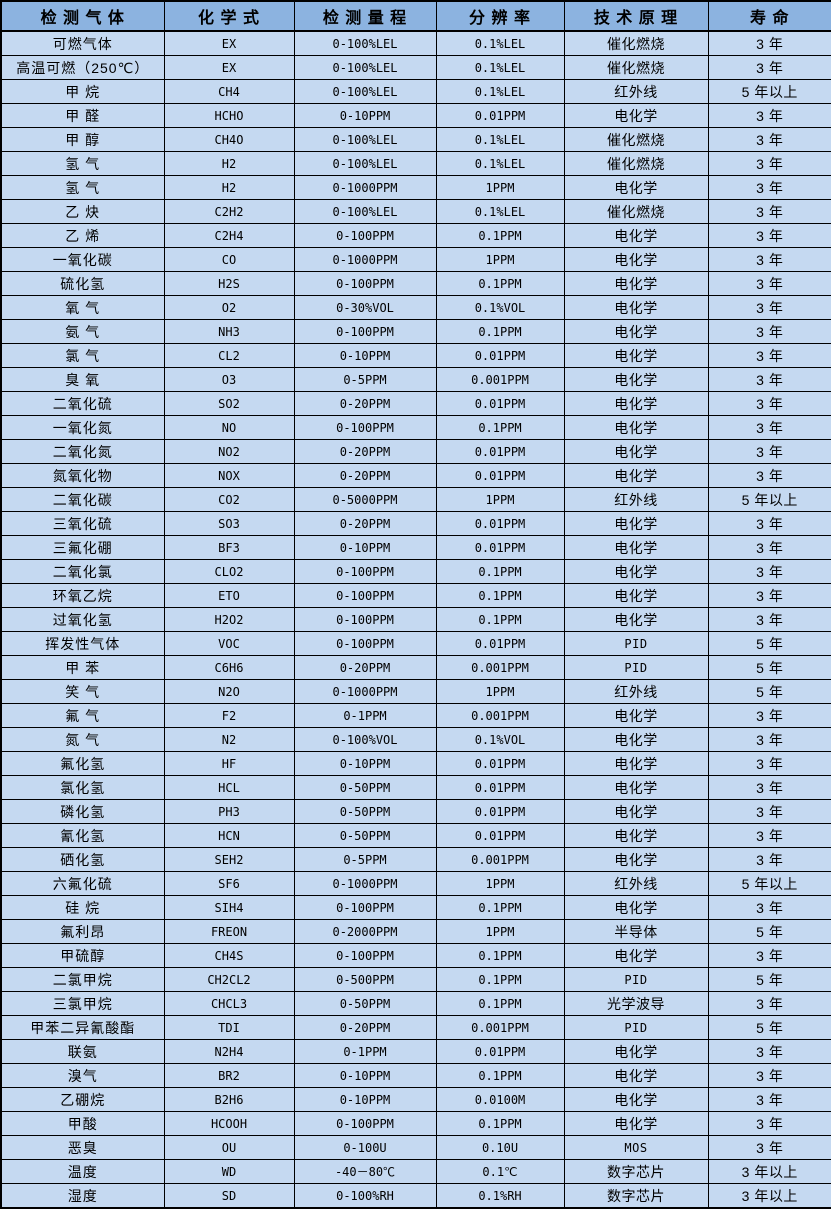 The image size is (831, 1209). What do you see at coordinates (365, 475) in the screenshot?
I see `cell-range: 0-20PPM` at bounding box center [365, 475].